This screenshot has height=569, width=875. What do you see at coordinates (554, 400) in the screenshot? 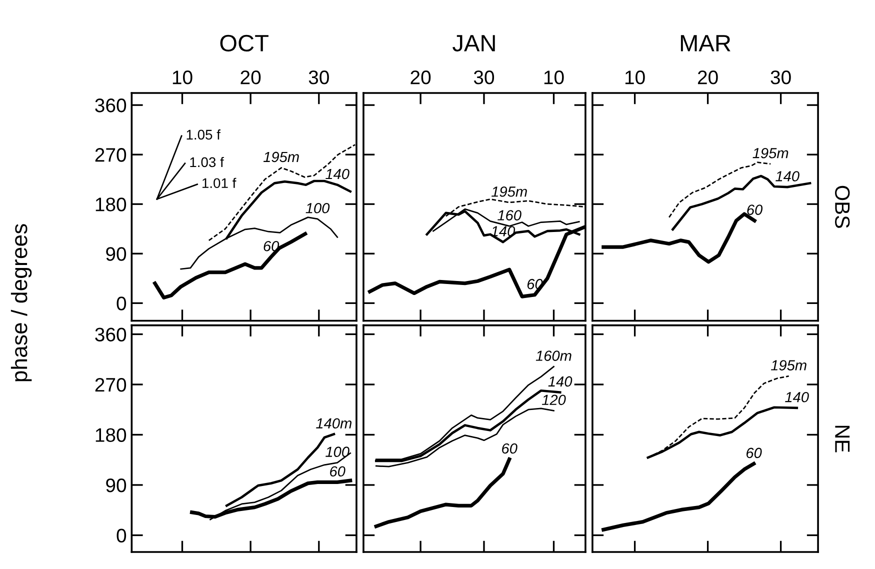
I see `annotation: 120` at bounding box center [554, 400].